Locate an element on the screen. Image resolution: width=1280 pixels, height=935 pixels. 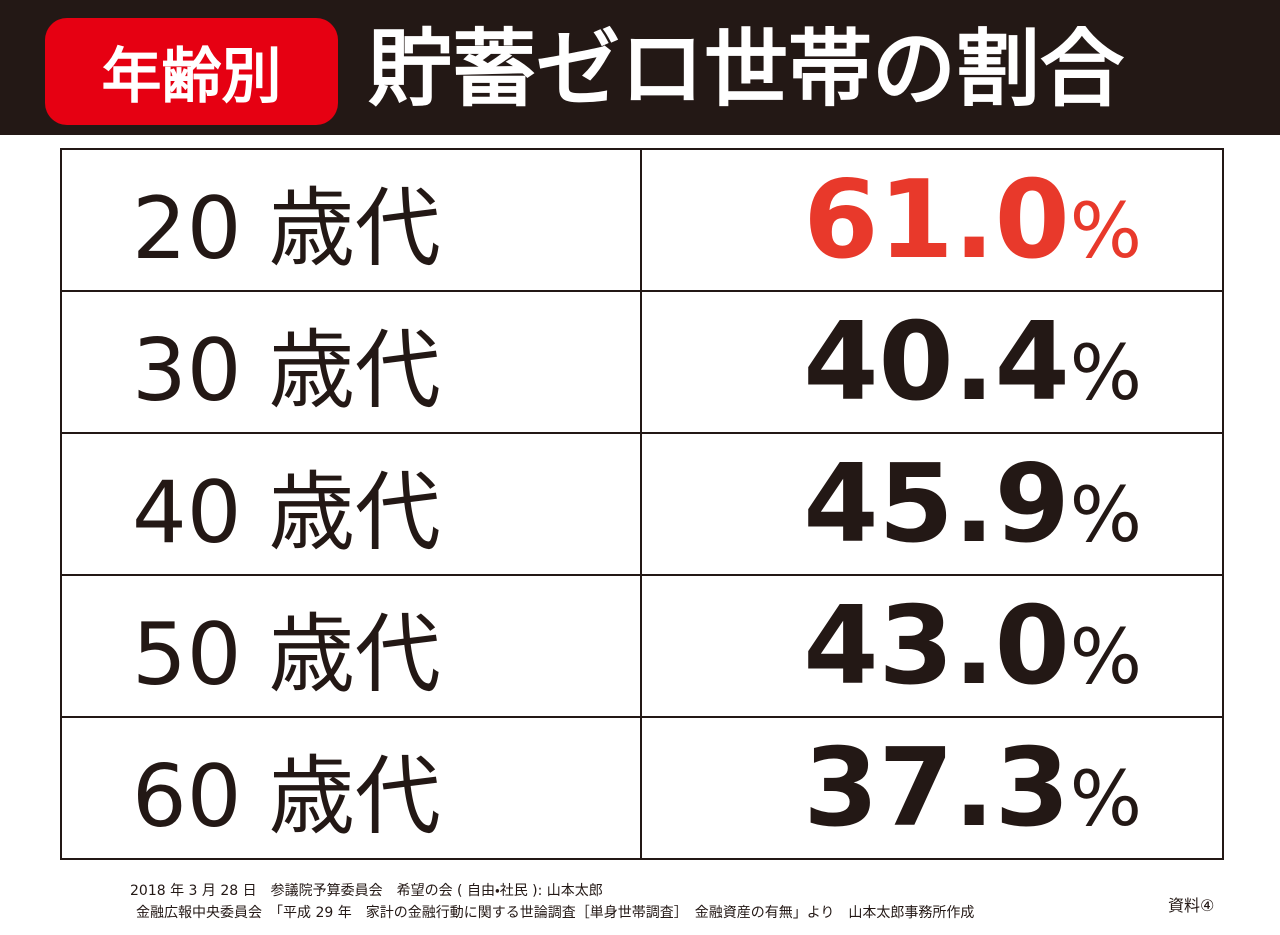
value-cell: 43.0% is located at coordinates (932, 646).